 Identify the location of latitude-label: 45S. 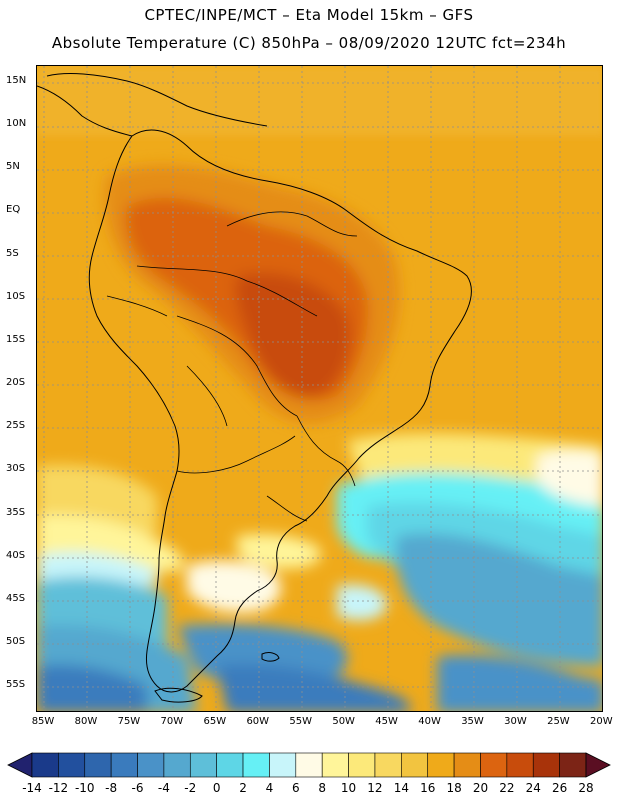
(16, 598).